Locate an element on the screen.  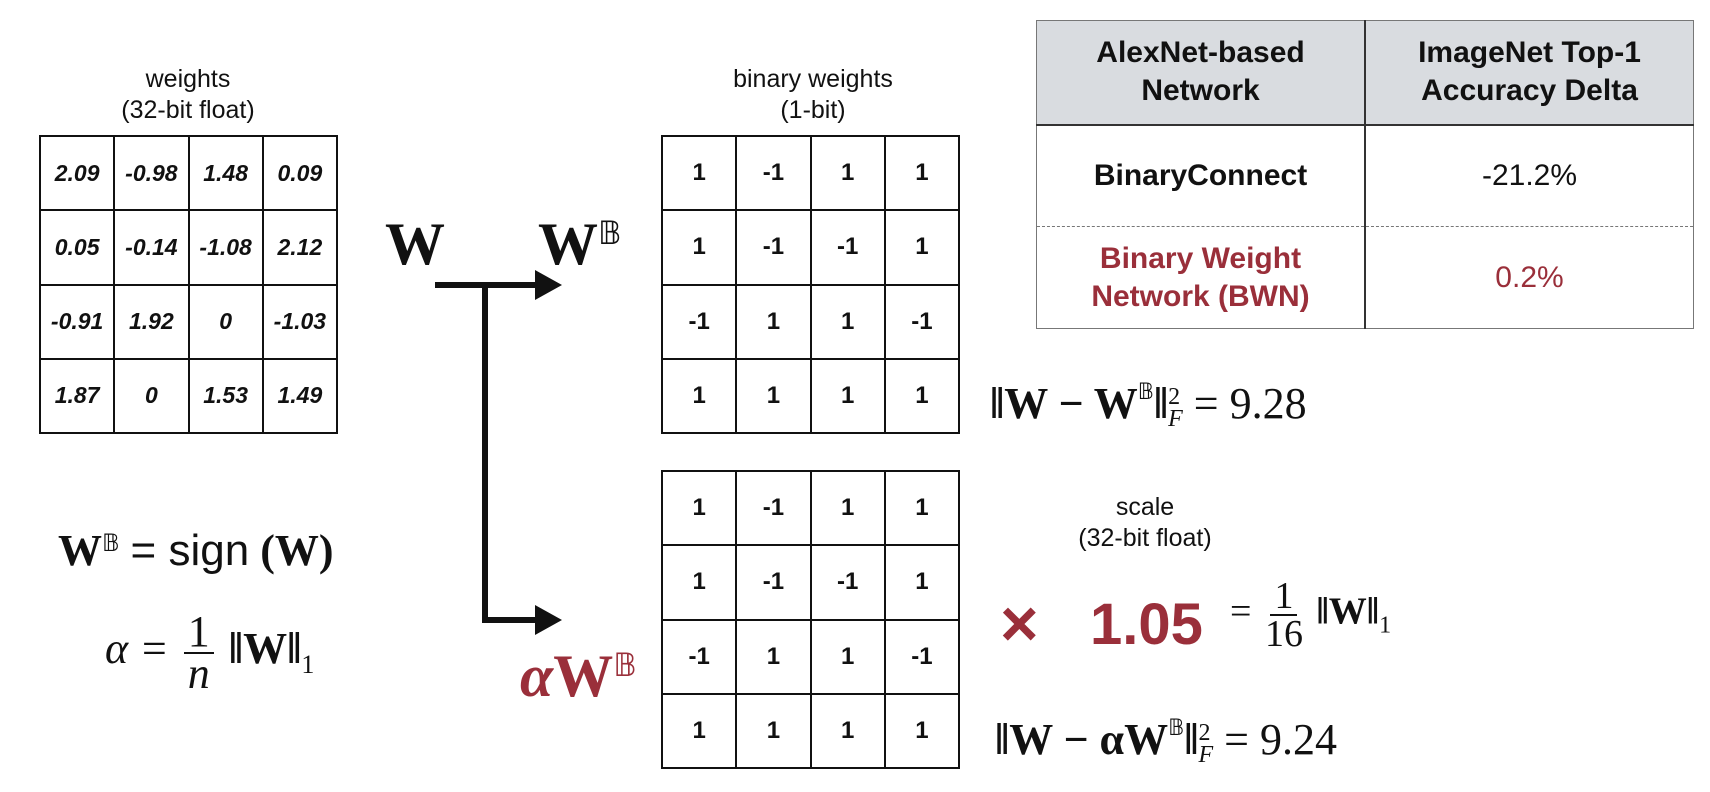
weights-matrix-cell: 1.48 is located at coordinates (225, 173).